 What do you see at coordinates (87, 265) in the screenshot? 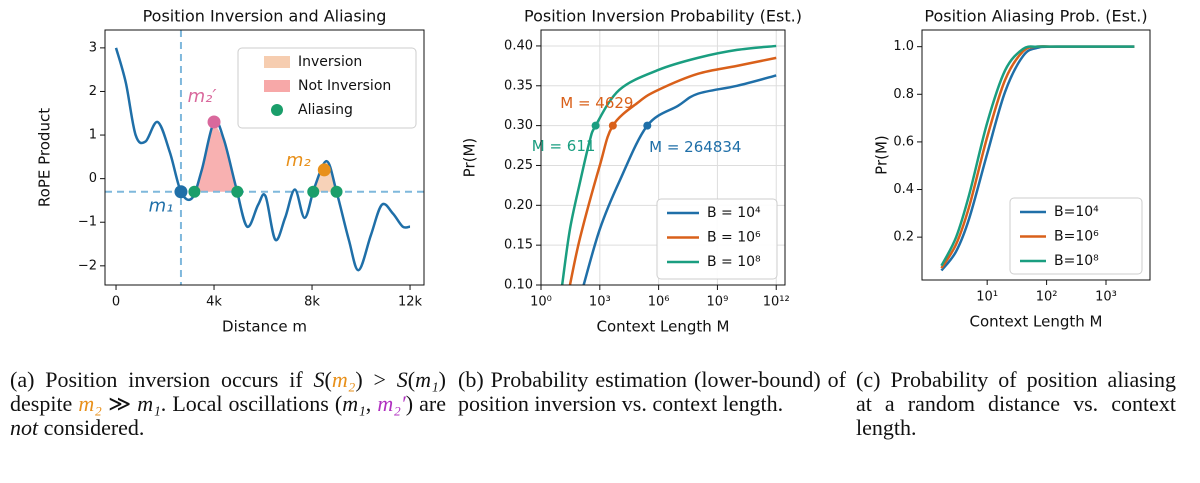
I see `y-tick-label: −2` at bounding box center [87, 265].